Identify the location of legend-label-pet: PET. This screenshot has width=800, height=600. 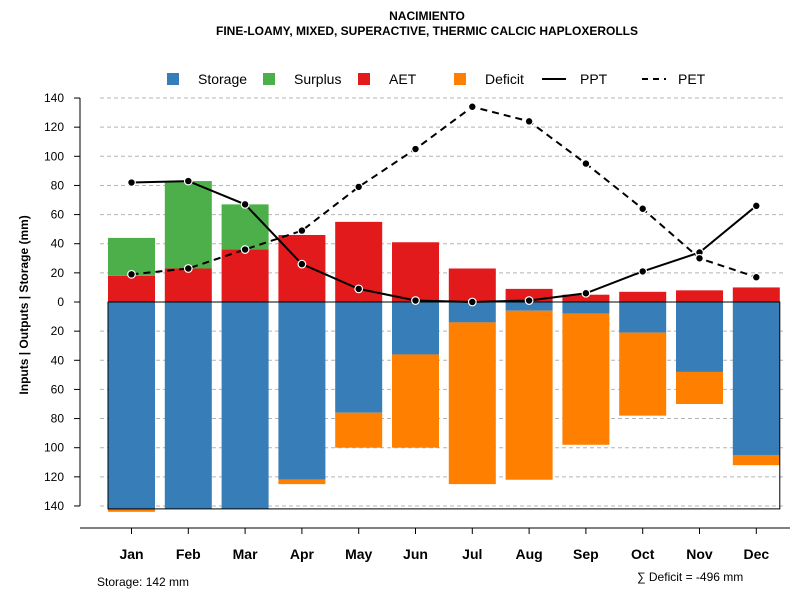
(692, 79).